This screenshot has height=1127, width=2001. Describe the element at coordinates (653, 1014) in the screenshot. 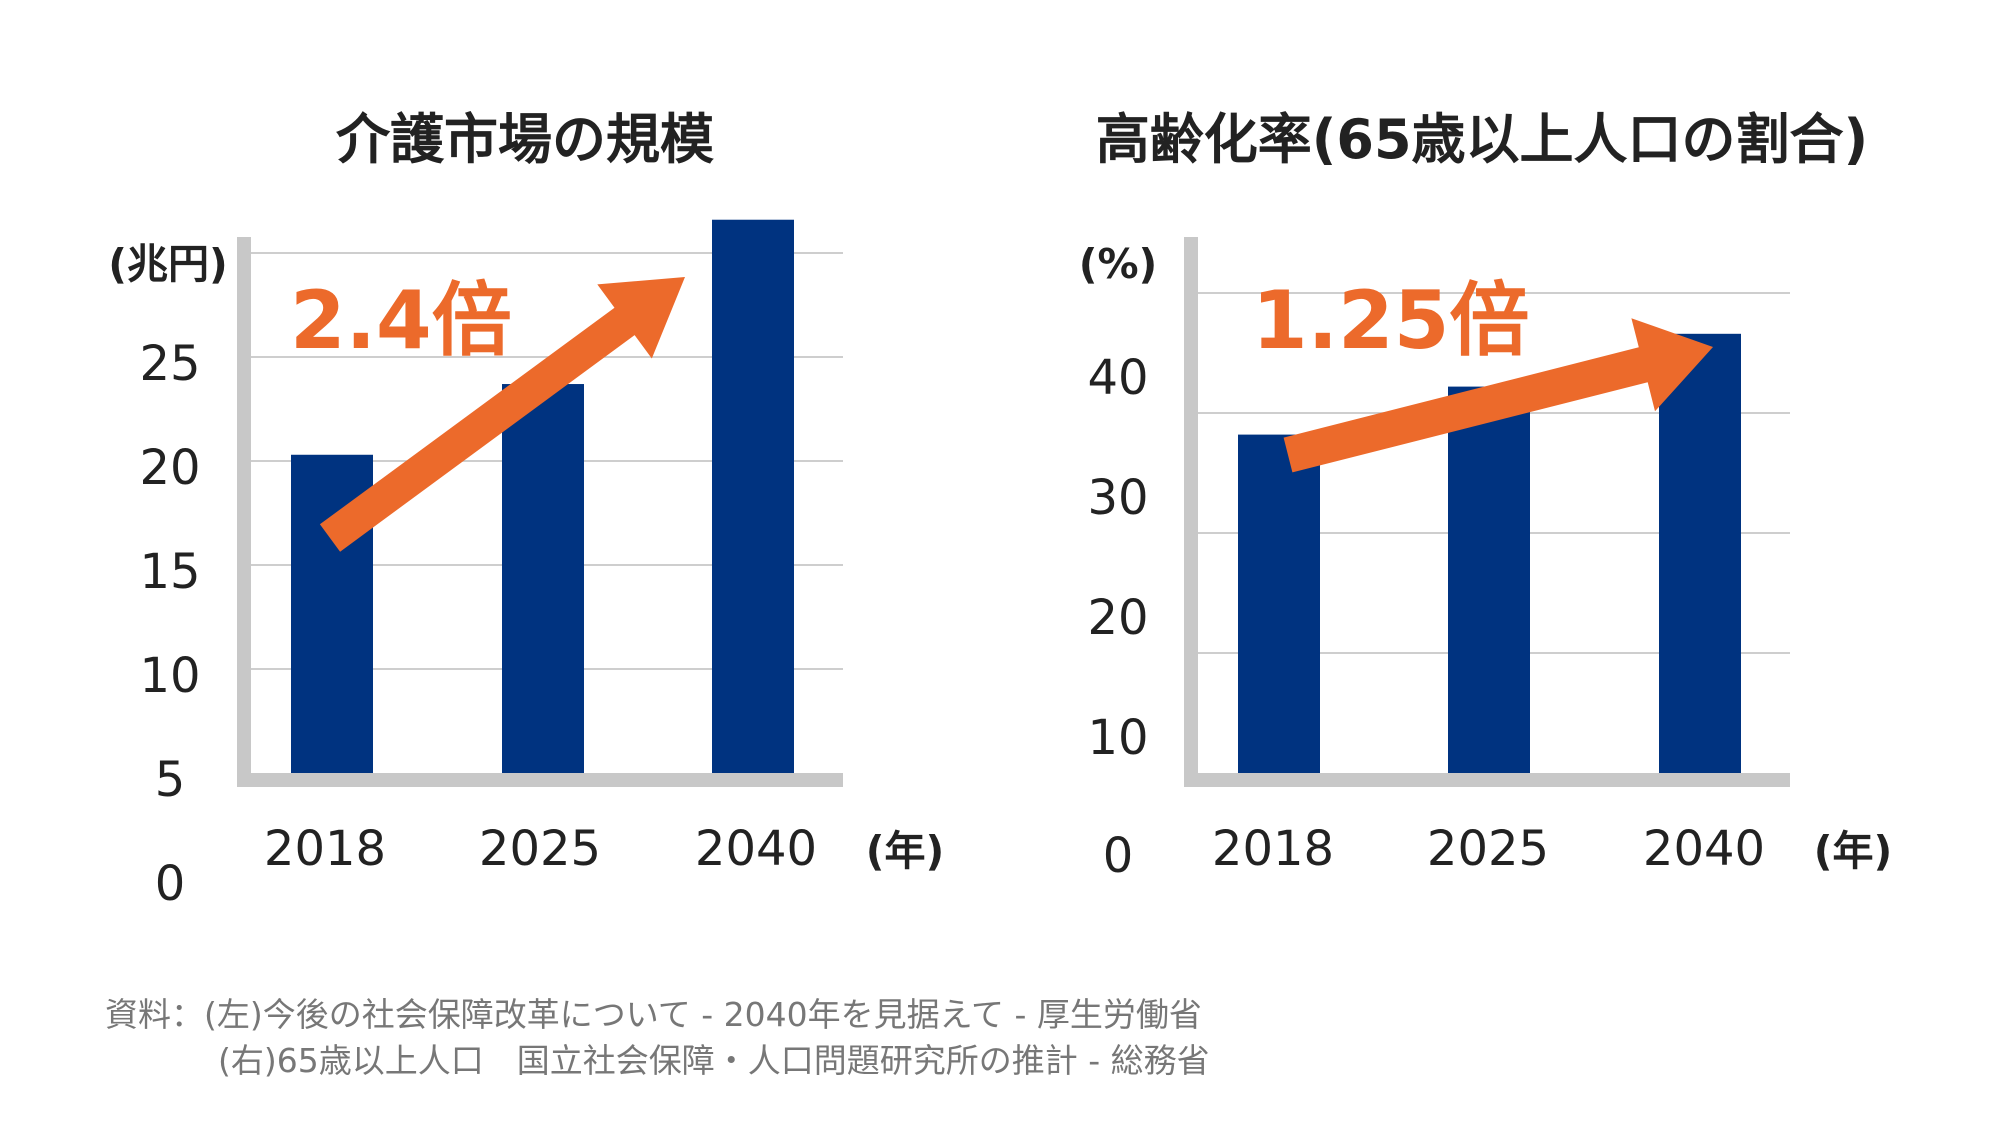

I see `source-note-left: 資料：(左)今後の社会保障改革について - 2040年を見据えて - 厚生労働省` at that location.